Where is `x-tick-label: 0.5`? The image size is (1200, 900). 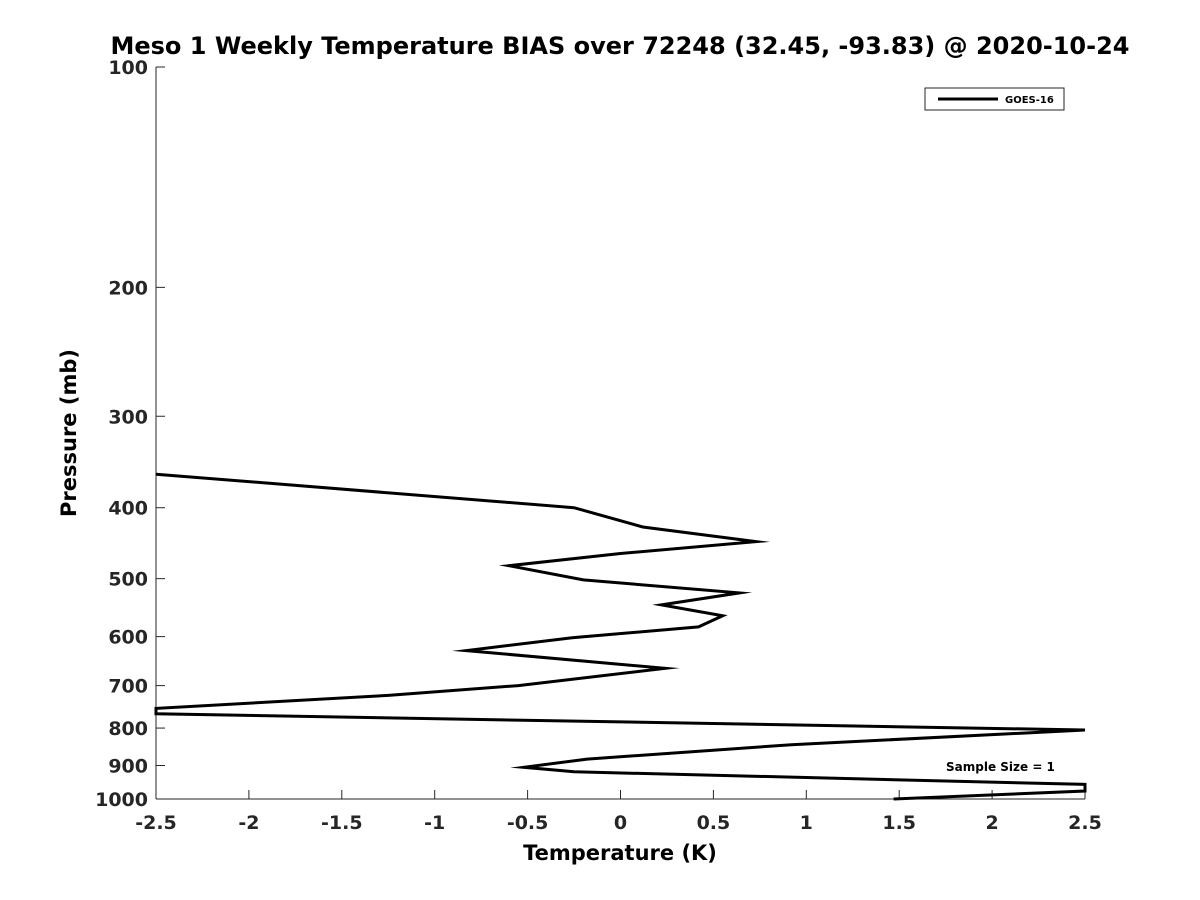
x-tick-label: 0.5 is located at coordinates (714, 823).